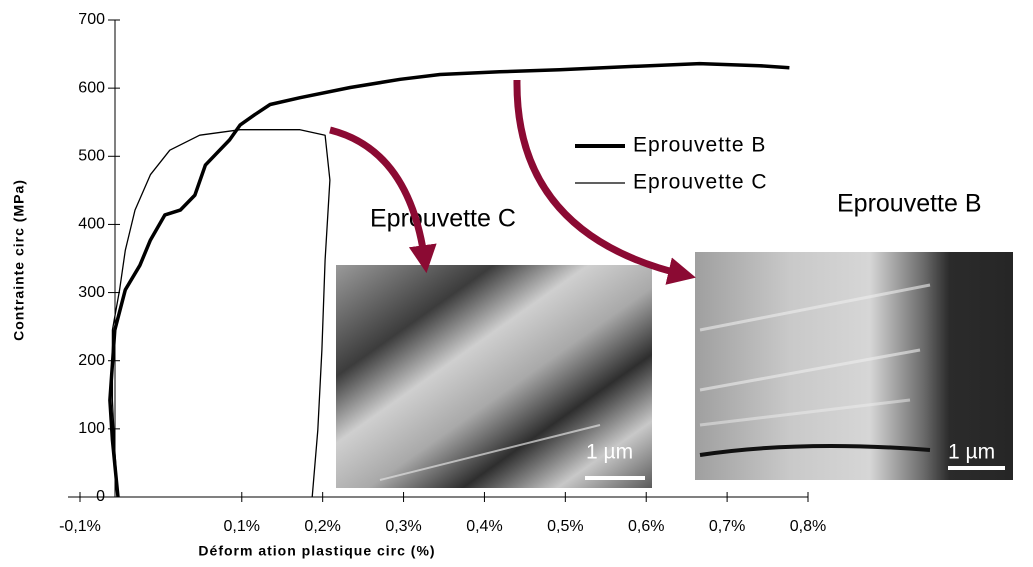  I want to click on x-tick-label: 0,4%, so click(484, 526).